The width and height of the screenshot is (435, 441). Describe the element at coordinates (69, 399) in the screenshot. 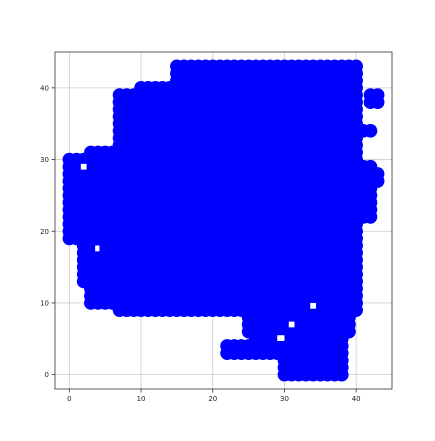

I see `x-tick-label: 0` at that location.